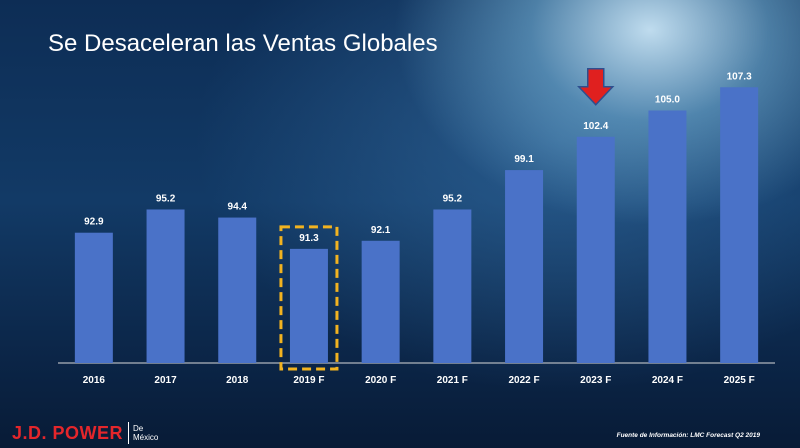  Describe the element at coordinates (380, 301) in the screenshot. I see `bar-2020-f` at that location.